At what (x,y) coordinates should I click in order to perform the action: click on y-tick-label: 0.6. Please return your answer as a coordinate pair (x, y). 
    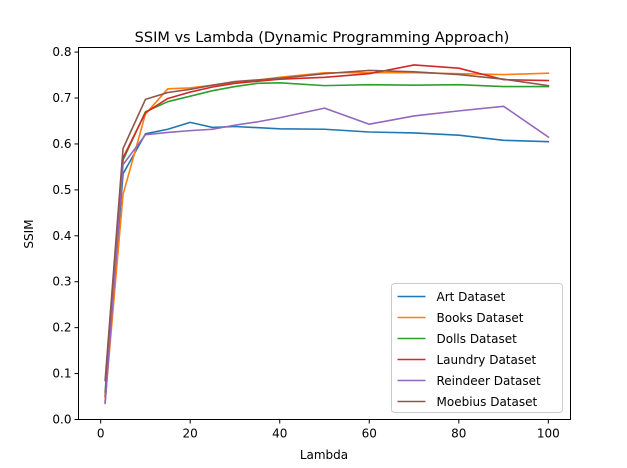
    Looking at the image, I should click on (61, 144).